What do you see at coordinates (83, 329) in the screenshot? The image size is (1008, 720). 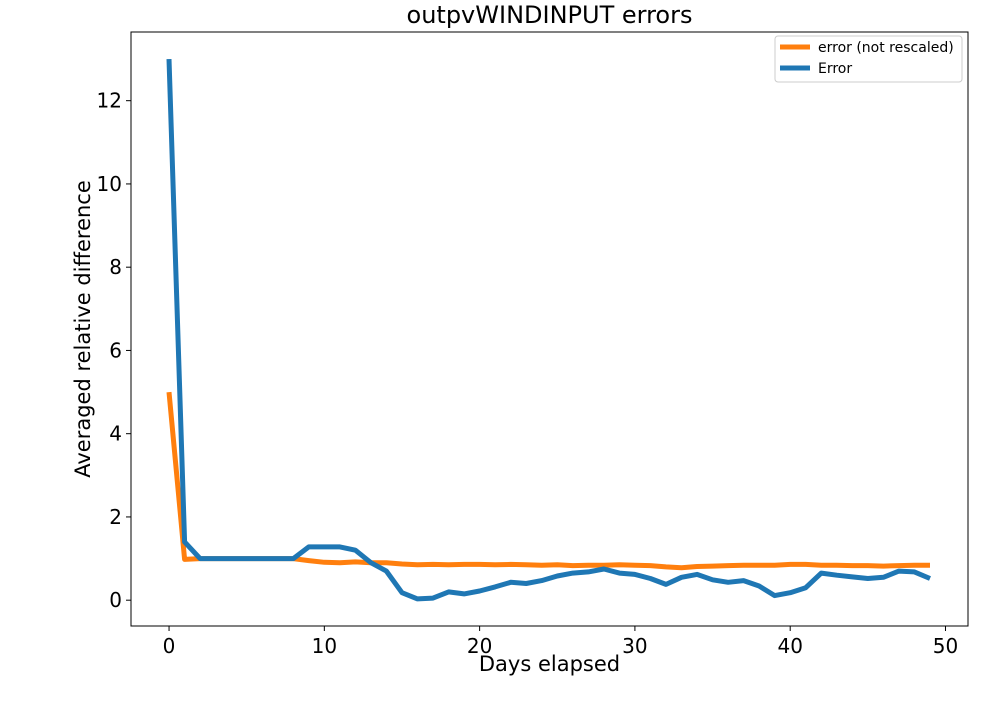 I see `y-axis-label: Averaged relative difference` at bounding box center [83, 329].